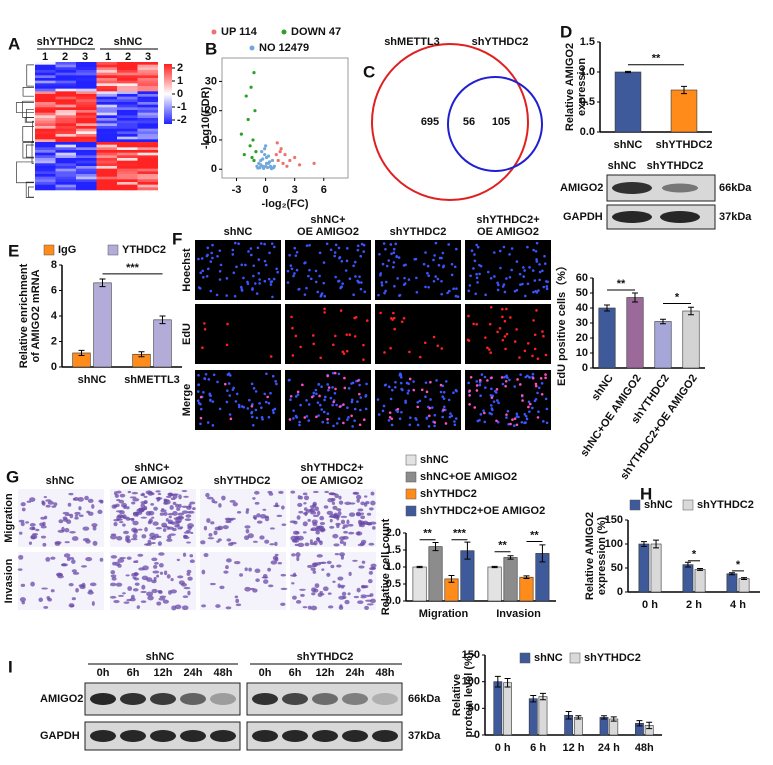  What do you see at coordinates (508, 232) in the screenshot?
I see `column-label: OE AMIGO2` at bounding box center [508, 232].